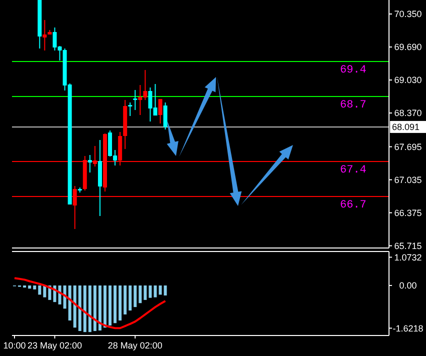 The height and width of the screenshot is (356, 426). Describe the element at coordinates (408, 147) in the screenshot. I see `y-tick-label: 67.695` at that location.